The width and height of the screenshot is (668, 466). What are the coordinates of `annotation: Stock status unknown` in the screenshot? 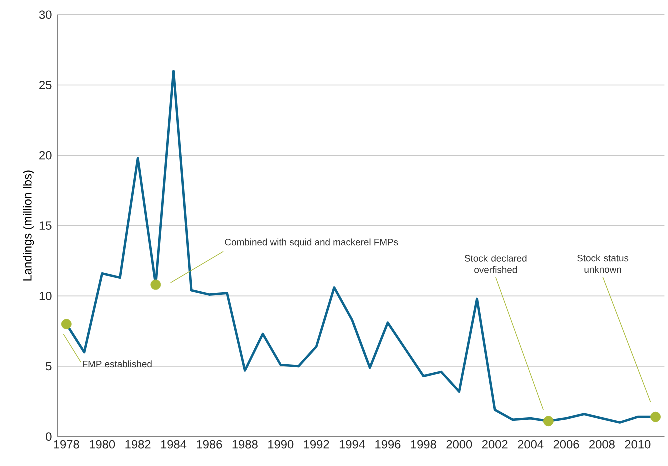 It's located at (603, 264).